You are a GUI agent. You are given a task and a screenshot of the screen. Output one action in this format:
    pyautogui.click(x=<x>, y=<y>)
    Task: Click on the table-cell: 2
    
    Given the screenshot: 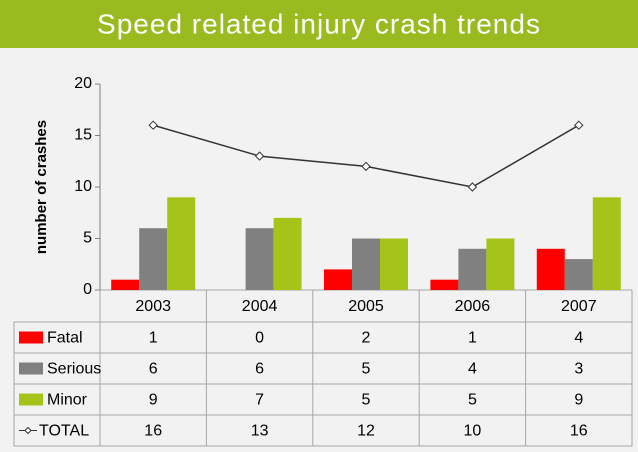 What is the action you would take?
    pyautogui.click(x=366, y=338)
    